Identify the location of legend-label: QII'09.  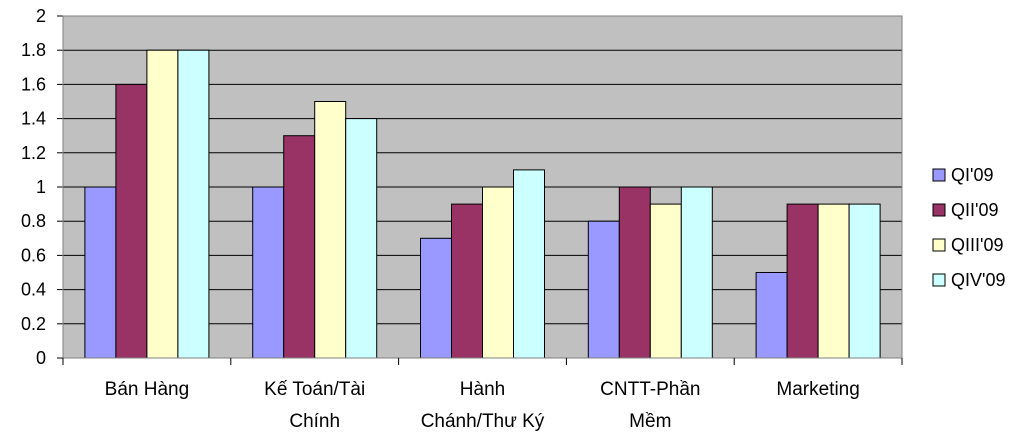
(974, 210).